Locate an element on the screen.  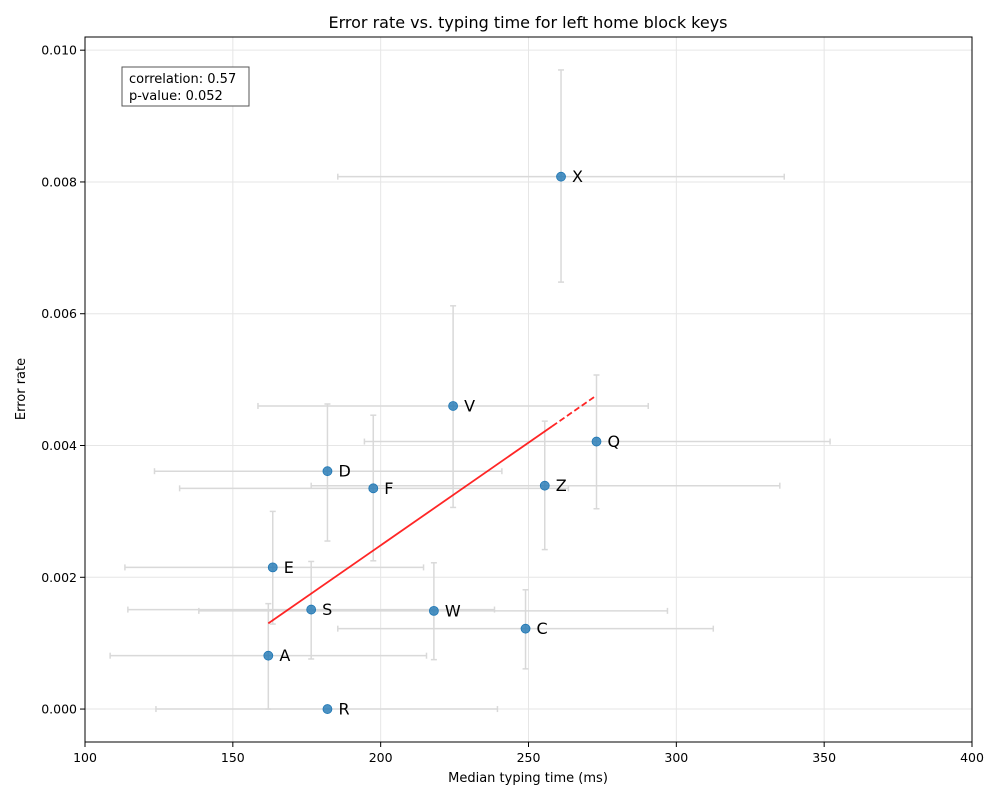
stats-box-frame is located at coordinates (185, 86).